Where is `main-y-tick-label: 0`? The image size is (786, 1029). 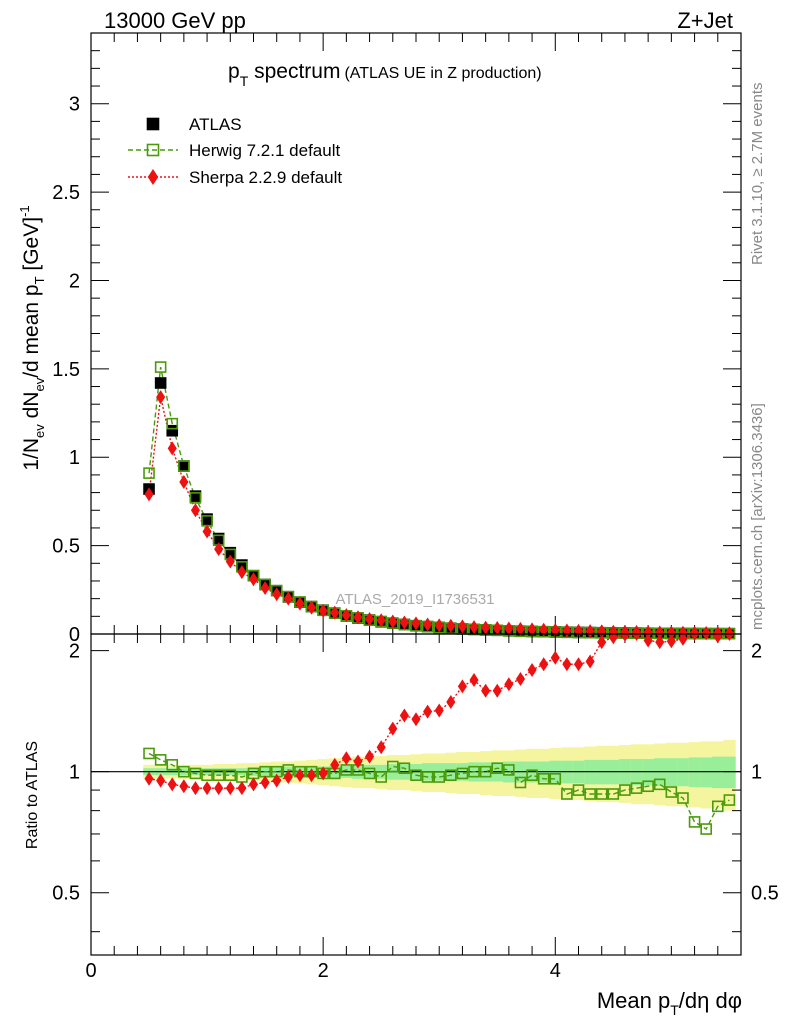 main-y-tick-label: 0 is located at coordinates (74, 635).